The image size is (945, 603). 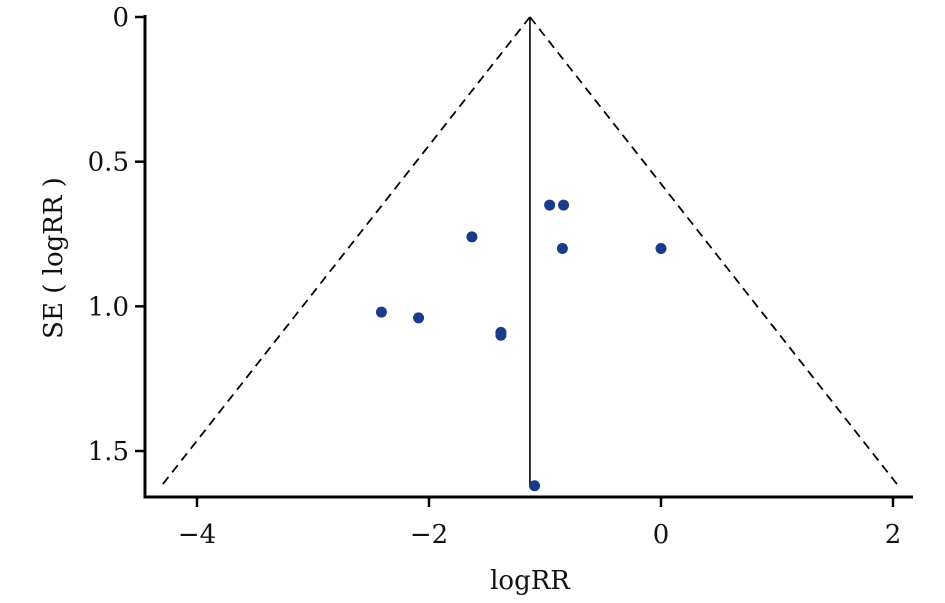 What do you see at coordinates (893, 535) in the screenshot?
I see `x-tick-label: 2` at bounding box center [893, 535].